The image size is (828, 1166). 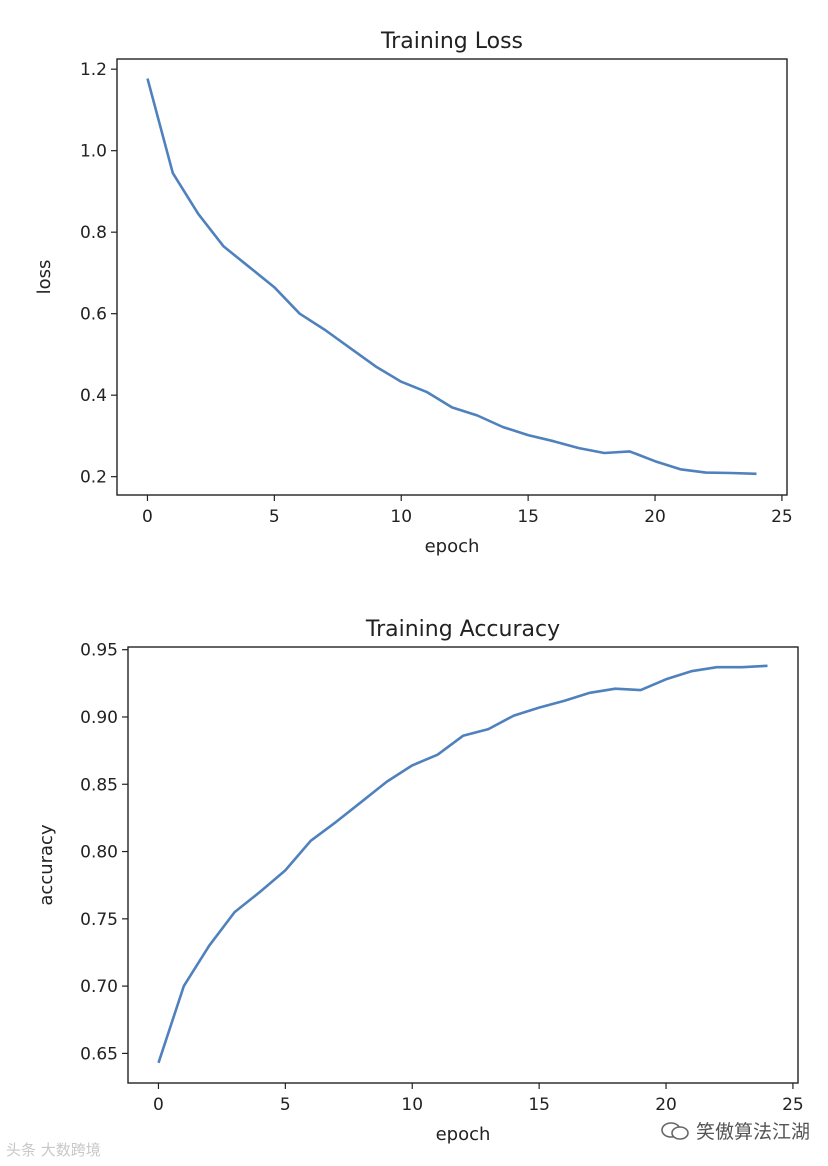 What do you see at coordinates (93, 233) in the screenshot?
I see `y-tick-label: 0.8` at bounding box center [93, 233].